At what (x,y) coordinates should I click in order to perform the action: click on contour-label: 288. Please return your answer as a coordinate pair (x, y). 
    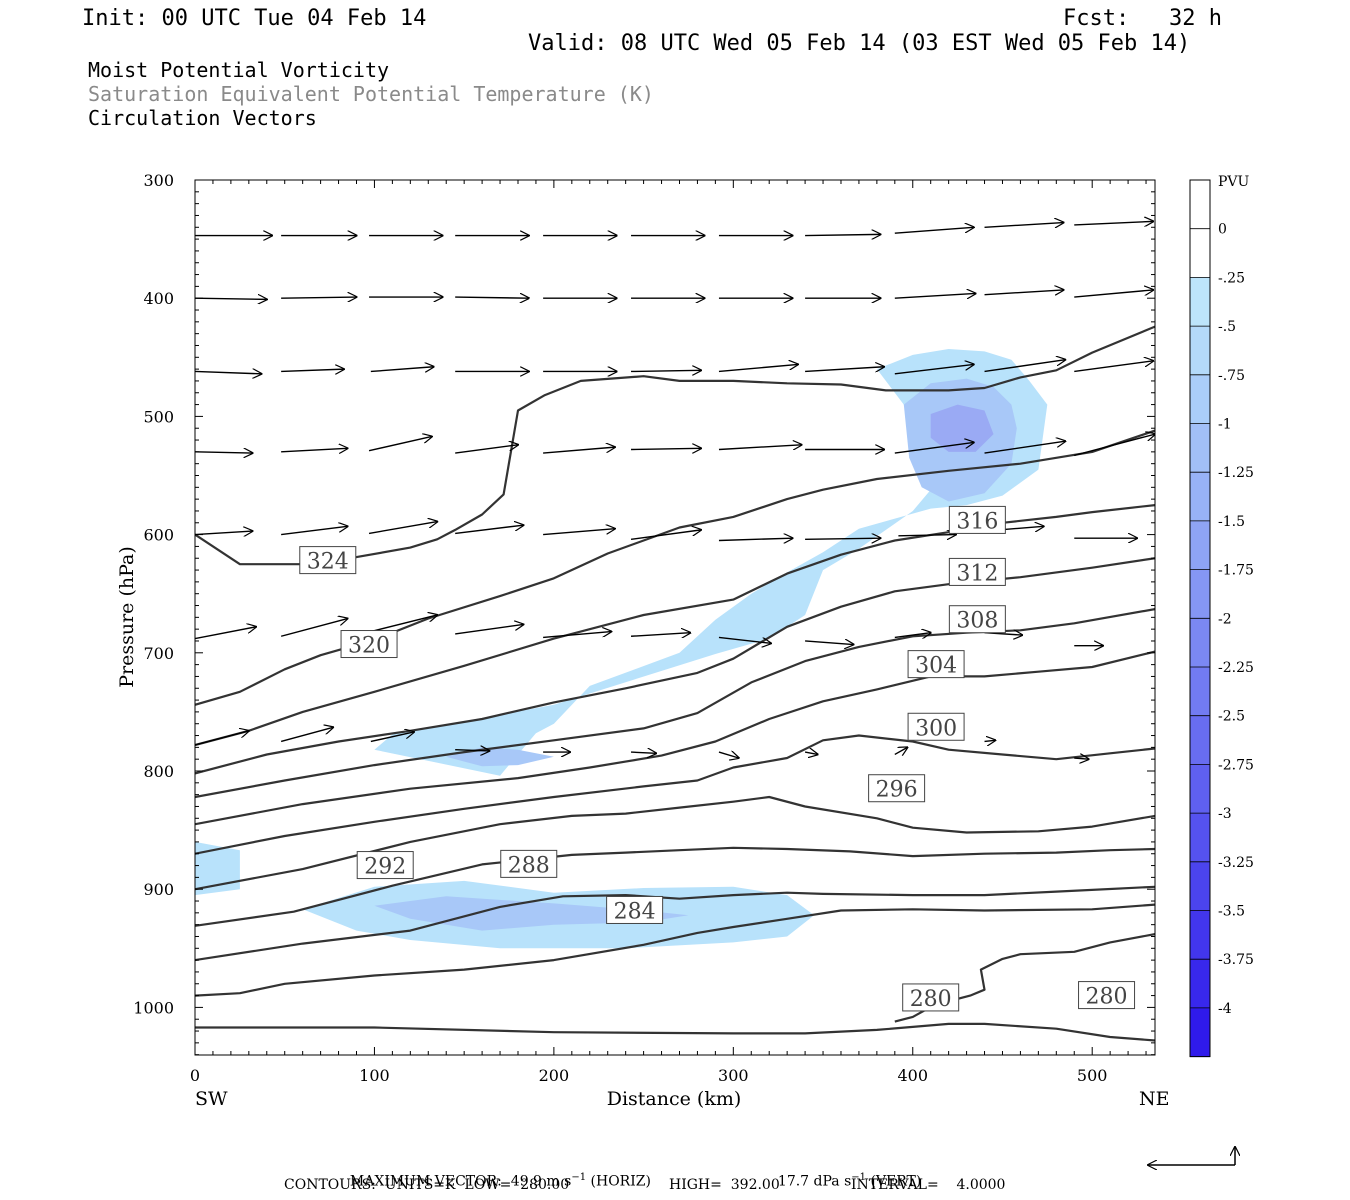
    Looking at the image, I should click on (529, 865).